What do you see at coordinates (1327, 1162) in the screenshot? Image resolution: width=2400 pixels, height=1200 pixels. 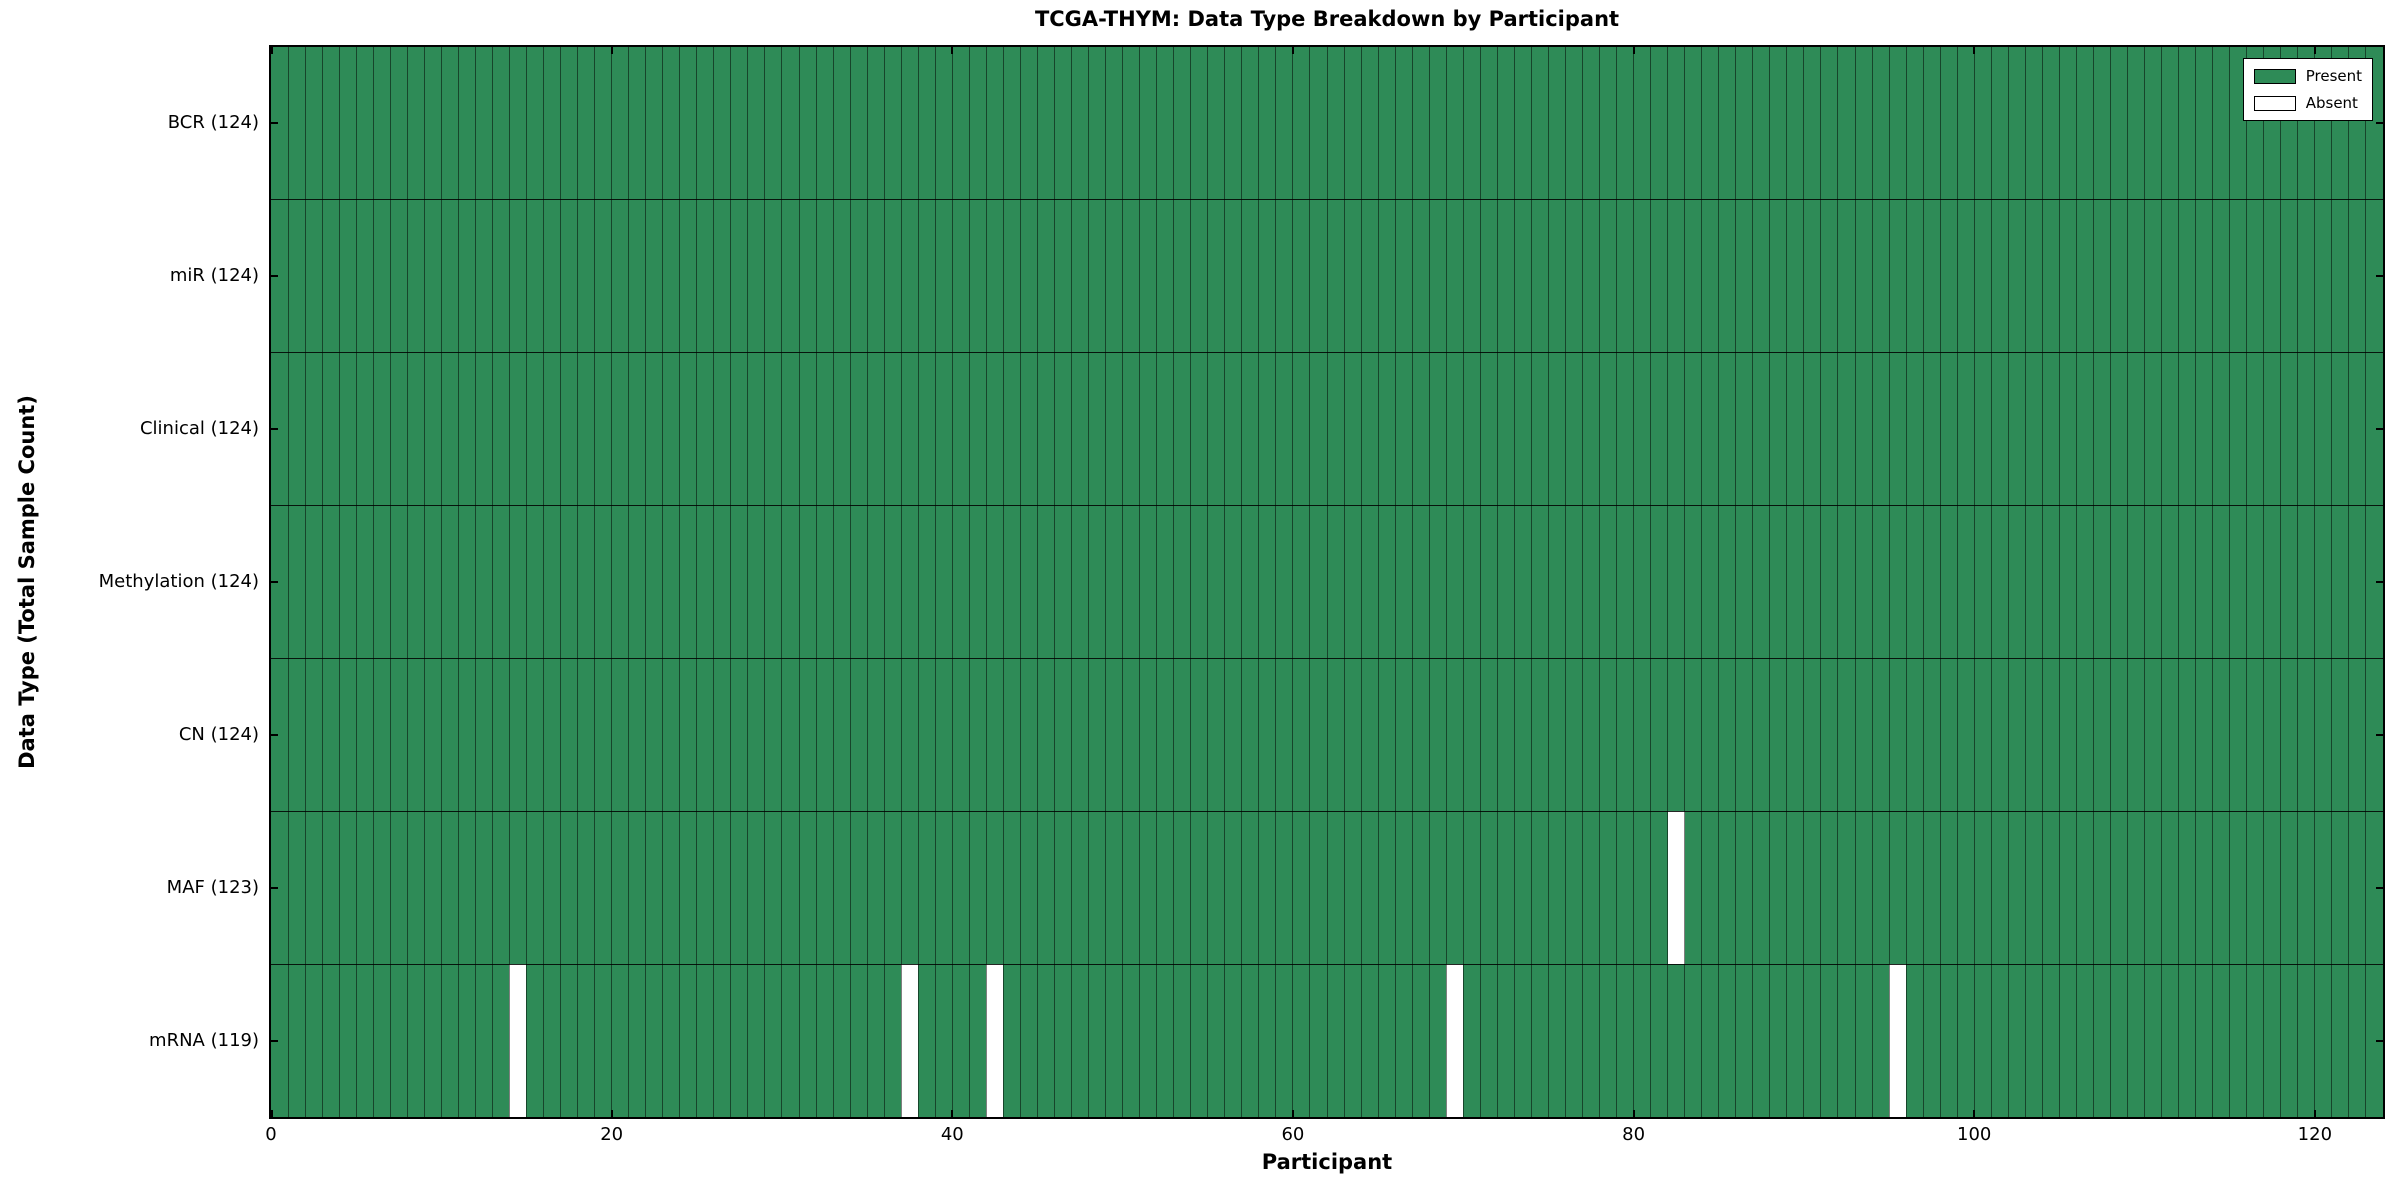 I see `x-axis-label: Participant` at bounding box center [1327, 1162].